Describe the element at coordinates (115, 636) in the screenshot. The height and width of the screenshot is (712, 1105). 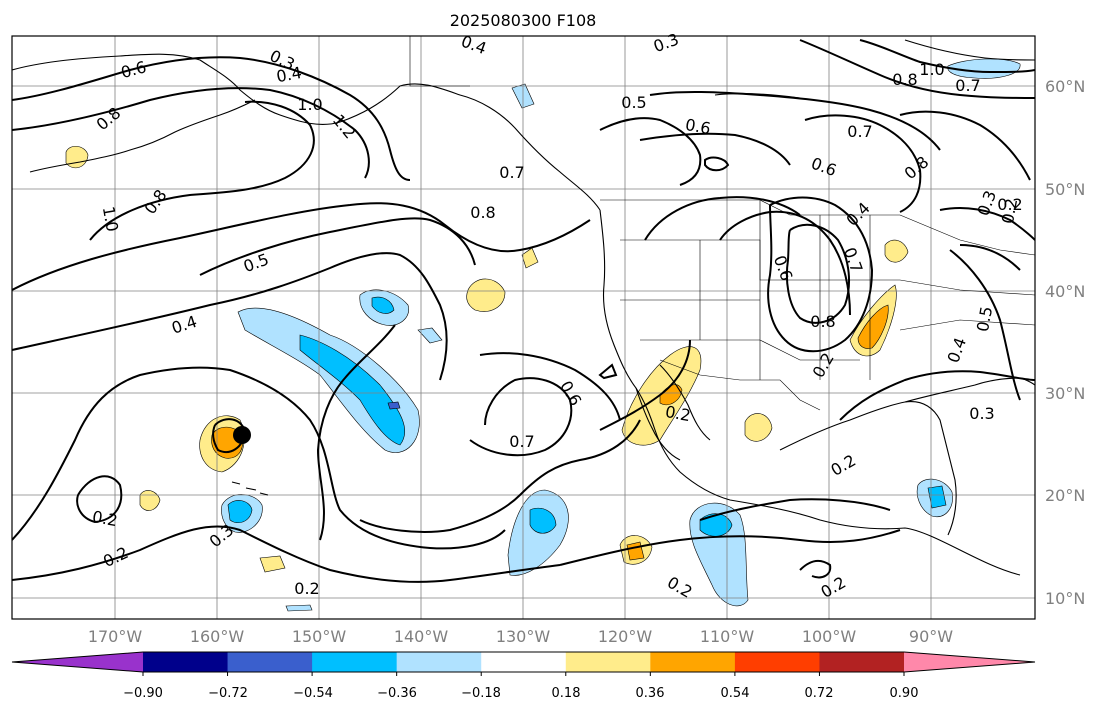
I see `lon-tick-label: 170°W` at that location.